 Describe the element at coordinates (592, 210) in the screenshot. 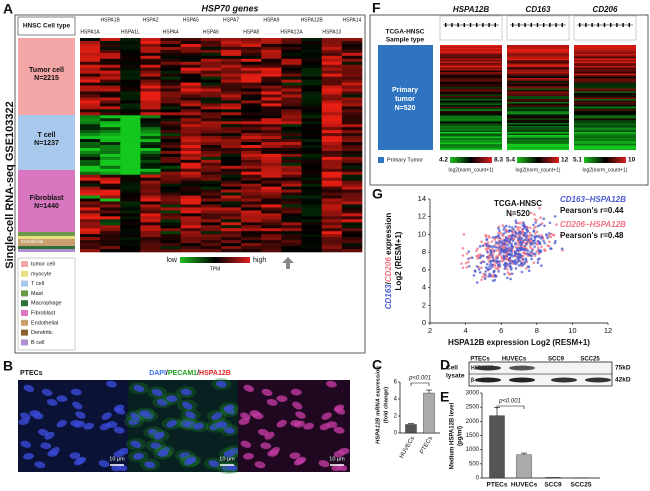

I see `correlation: Pearson's r=0.44` at that location.